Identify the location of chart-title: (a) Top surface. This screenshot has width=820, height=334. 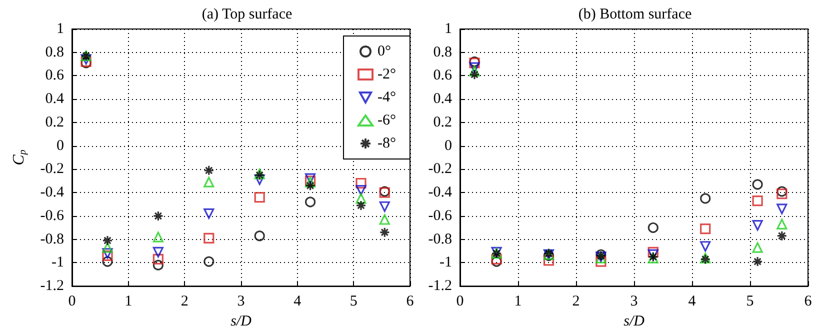
(247, 14).